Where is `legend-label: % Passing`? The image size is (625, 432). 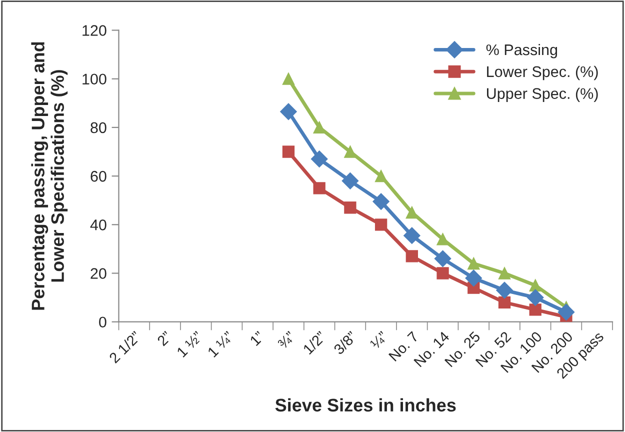
legend-label: % Passing is located at coordinates (522, 51).